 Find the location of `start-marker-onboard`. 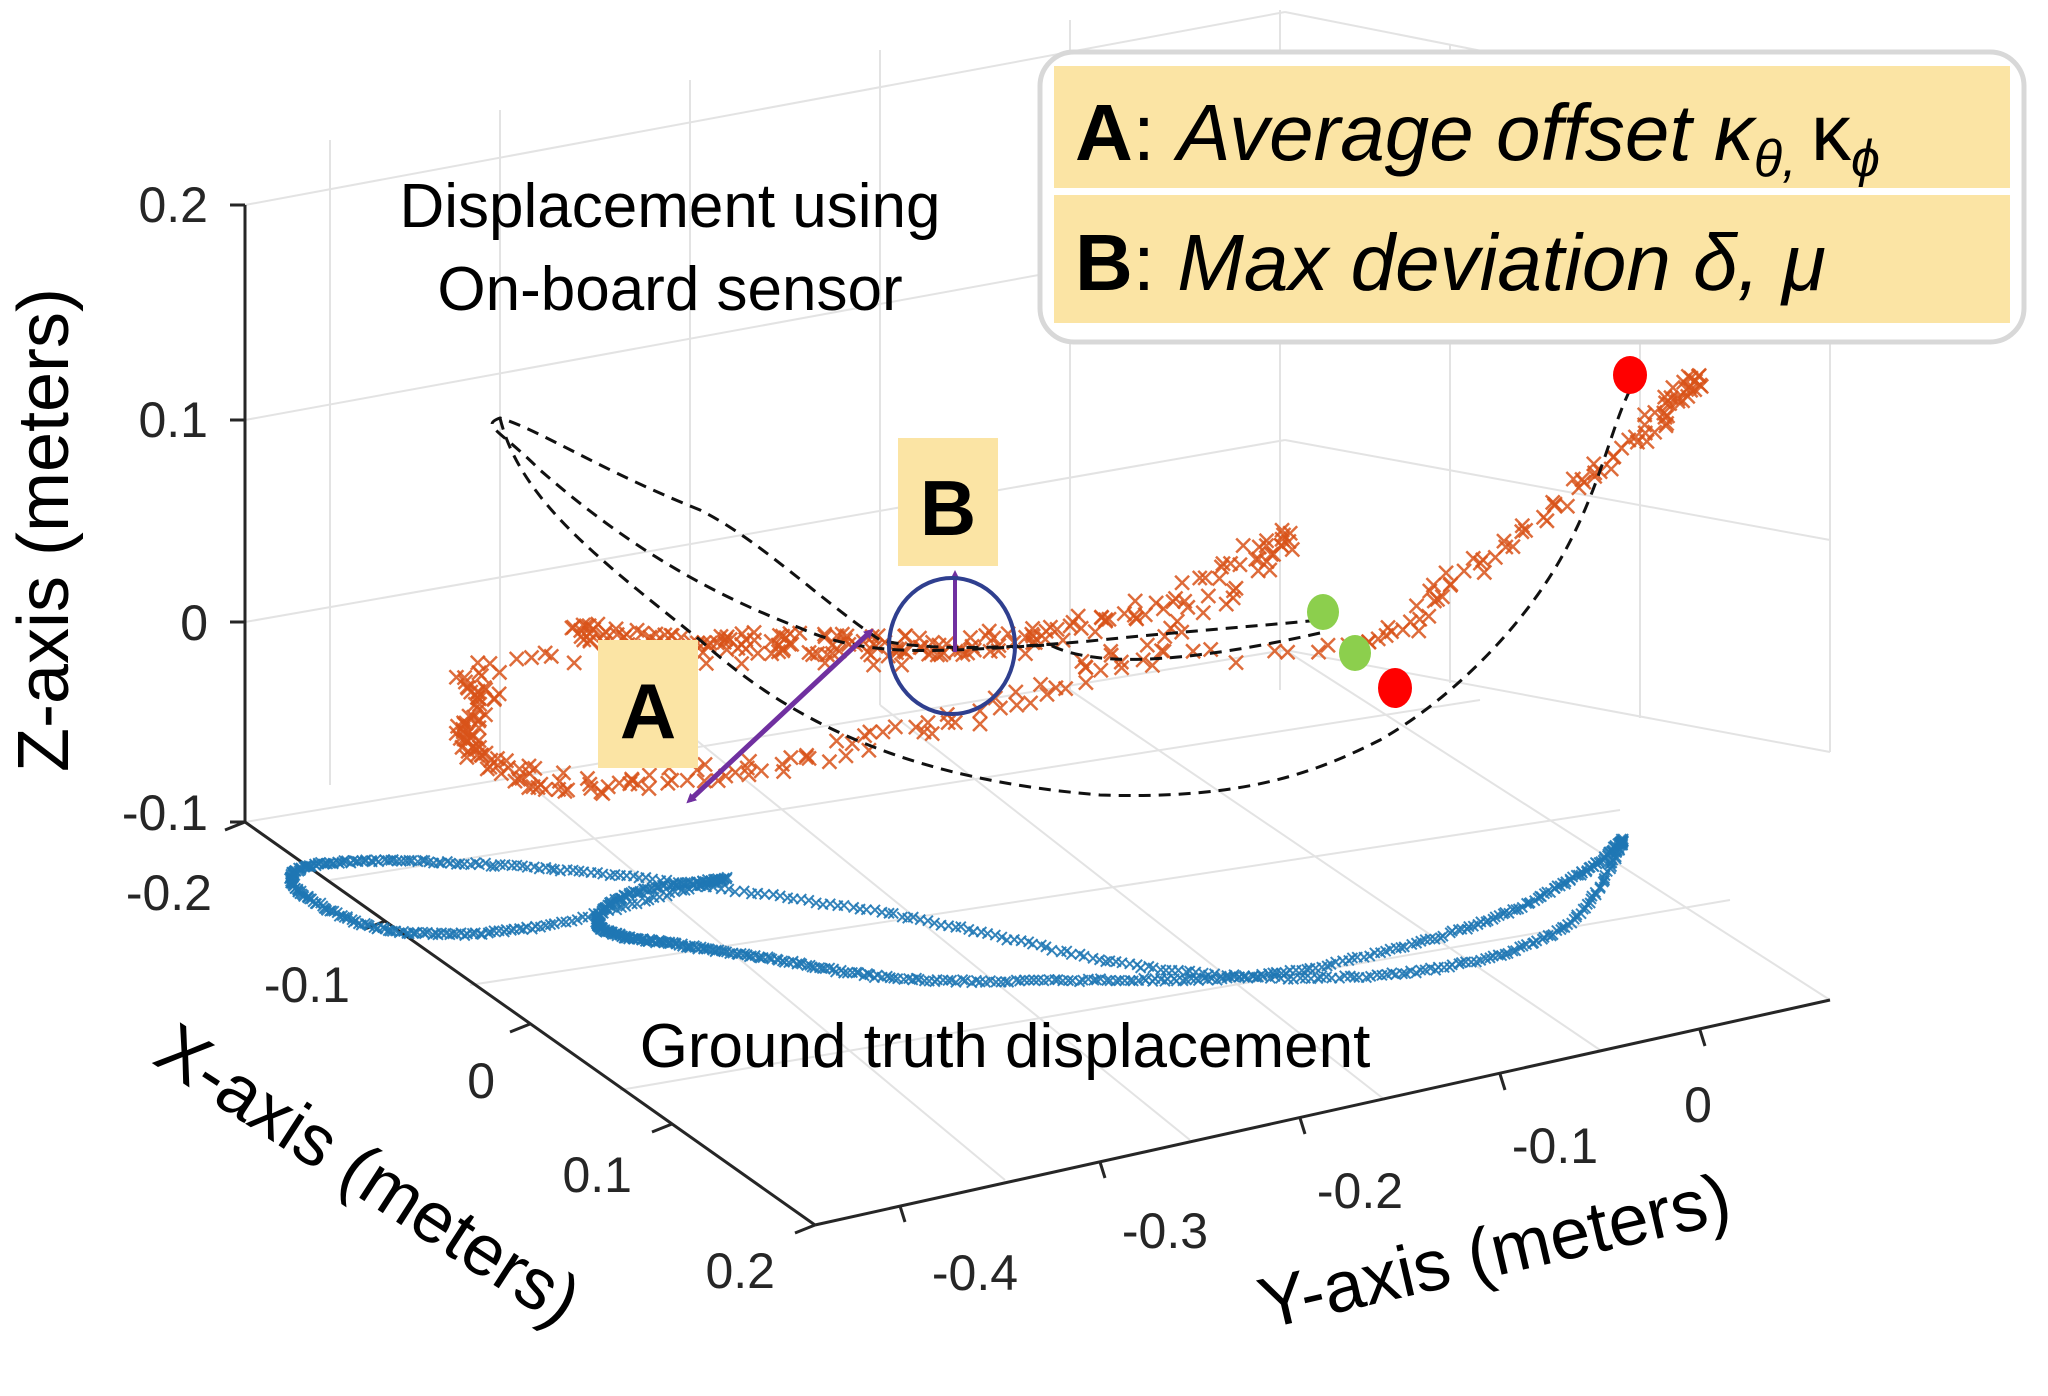

start-marker-onboard is located at coordinates (1323, 612).